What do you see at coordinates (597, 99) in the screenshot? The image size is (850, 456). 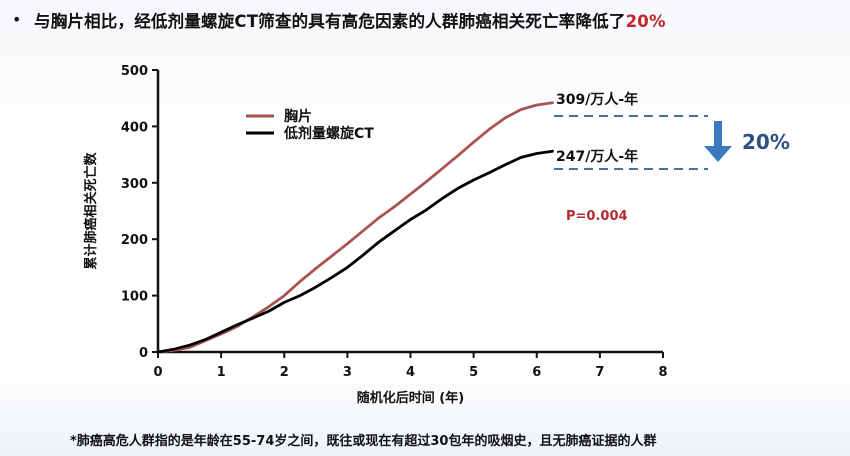 I see `cxr-rate-label: 309/万人-年` at bounding box center [597, 99].